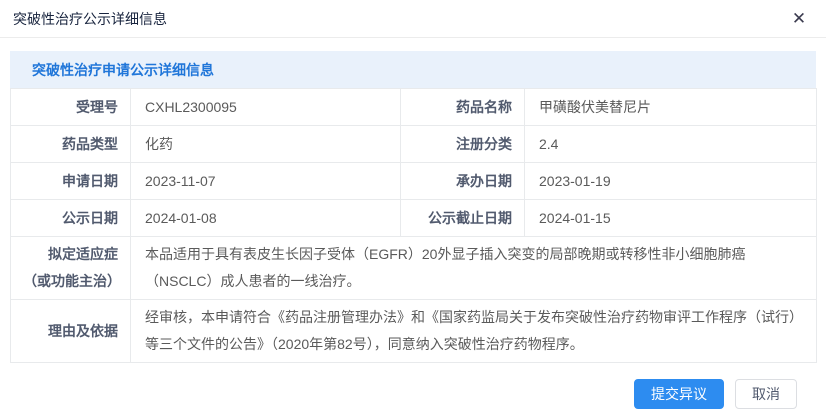  Describe the element at coordinates (462, 181) in the screenshot. I see `field-label-undertake-date: 承办日期` at that location.